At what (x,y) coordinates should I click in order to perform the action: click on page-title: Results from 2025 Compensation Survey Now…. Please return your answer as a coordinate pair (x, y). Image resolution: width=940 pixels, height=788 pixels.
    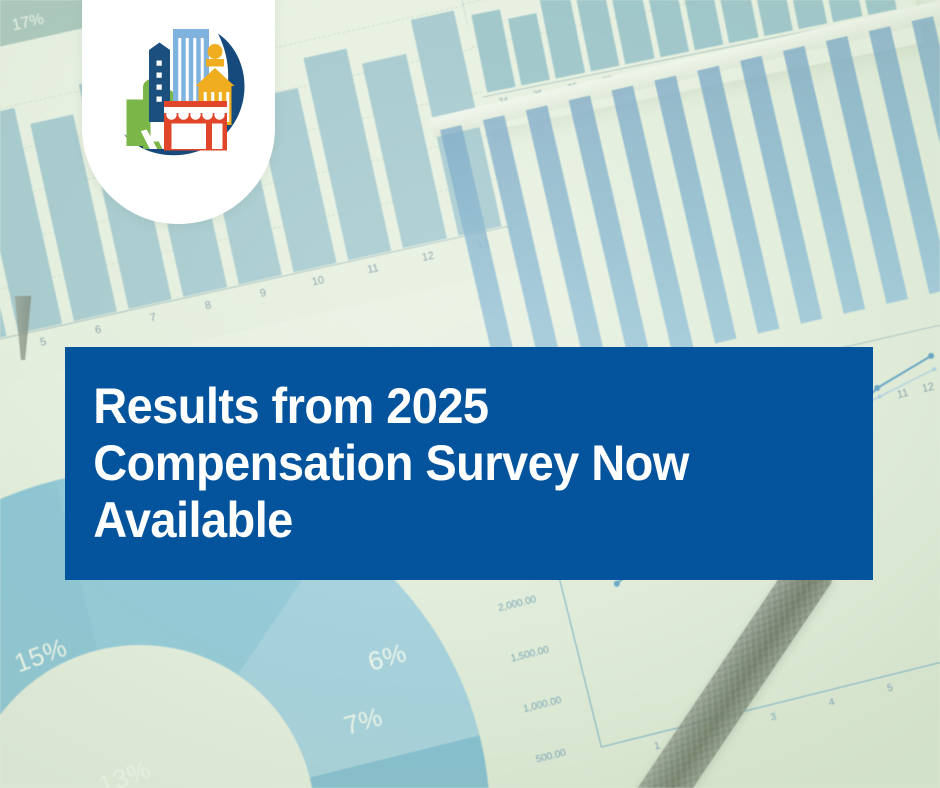
    Looking at the image, I should click on (391, 463).